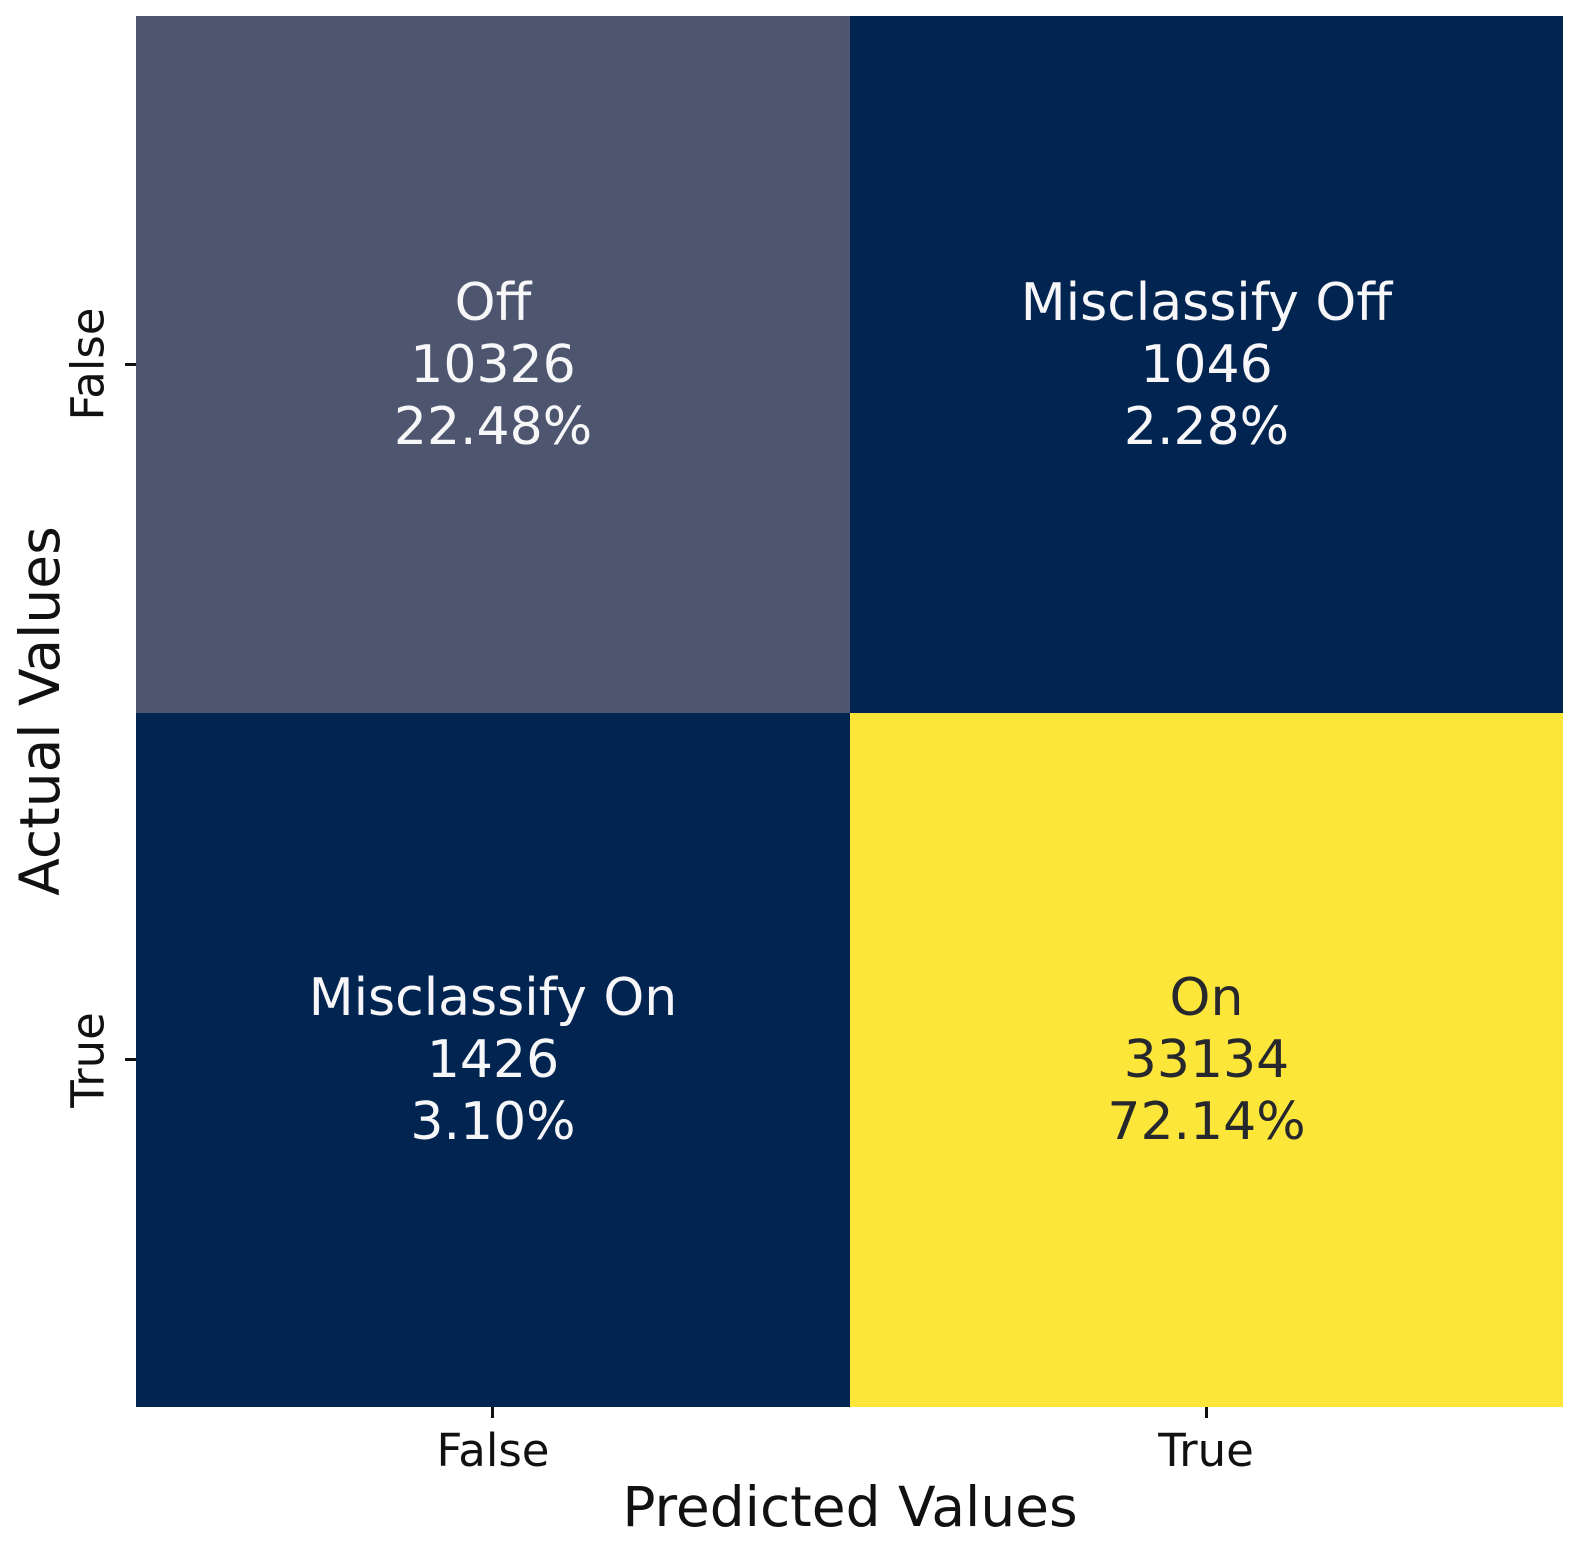 The height and width of the screenshot is (1541, 1584). What do you see at coordinates (492, 1412) in the screenshot?
I see `x-tick-mark-false` at bounding box center [492, 1412].